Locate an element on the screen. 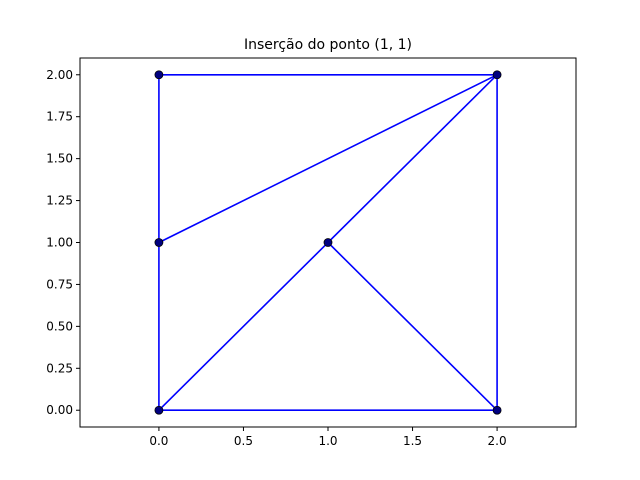  x-tick-label-2: 1.0 is located at coordinates (327, 441).